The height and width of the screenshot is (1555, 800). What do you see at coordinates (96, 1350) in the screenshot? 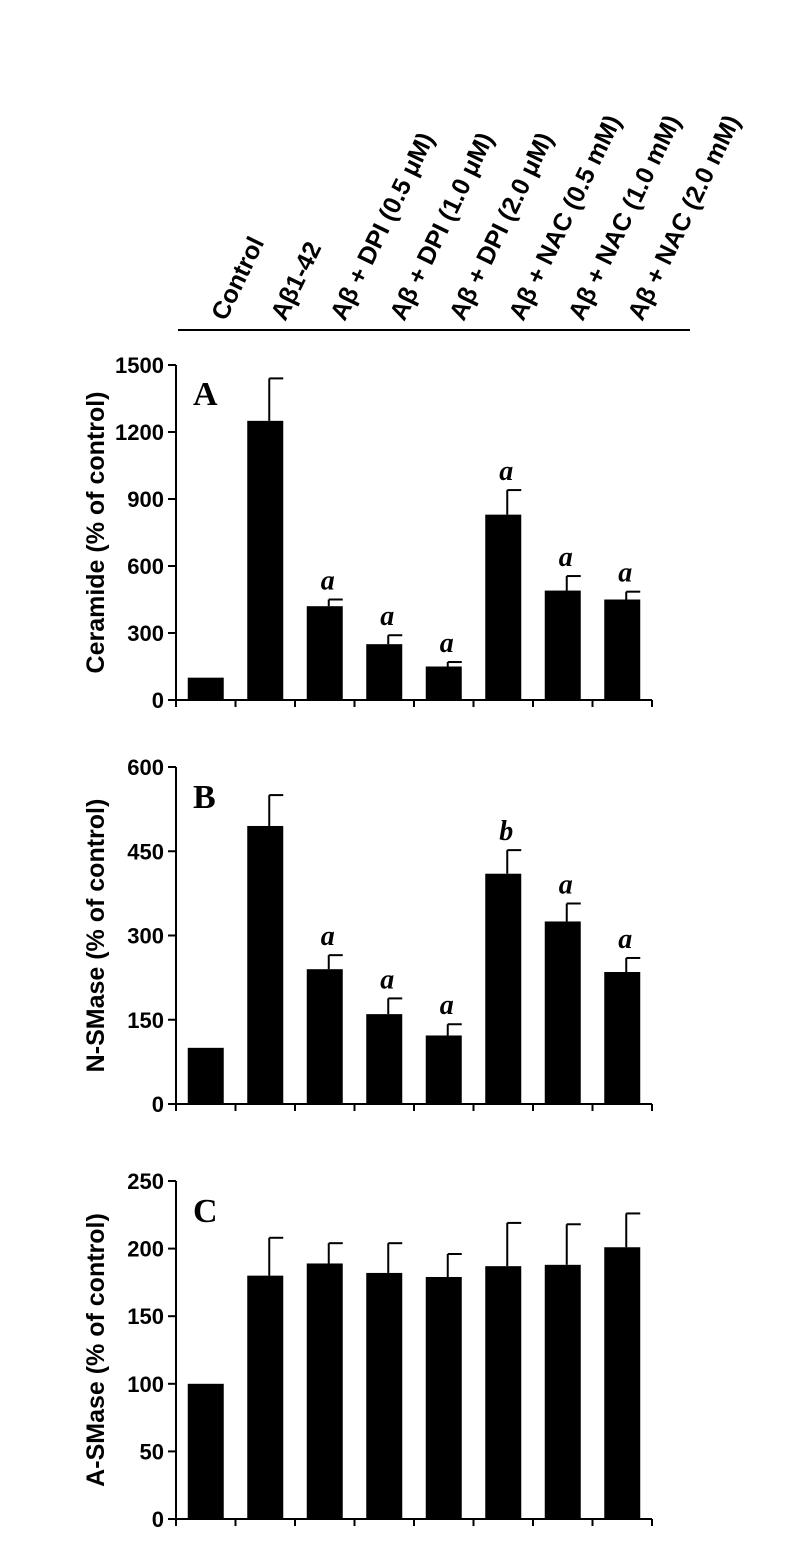
I see `y-axis-label: A-SMase (% of control)` at bounding box center [96, 1350].